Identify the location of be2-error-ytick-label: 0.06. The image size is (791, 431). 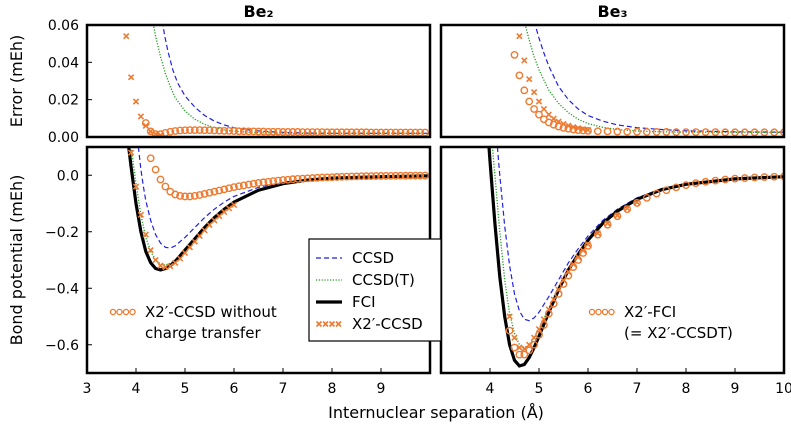
(63, 26).